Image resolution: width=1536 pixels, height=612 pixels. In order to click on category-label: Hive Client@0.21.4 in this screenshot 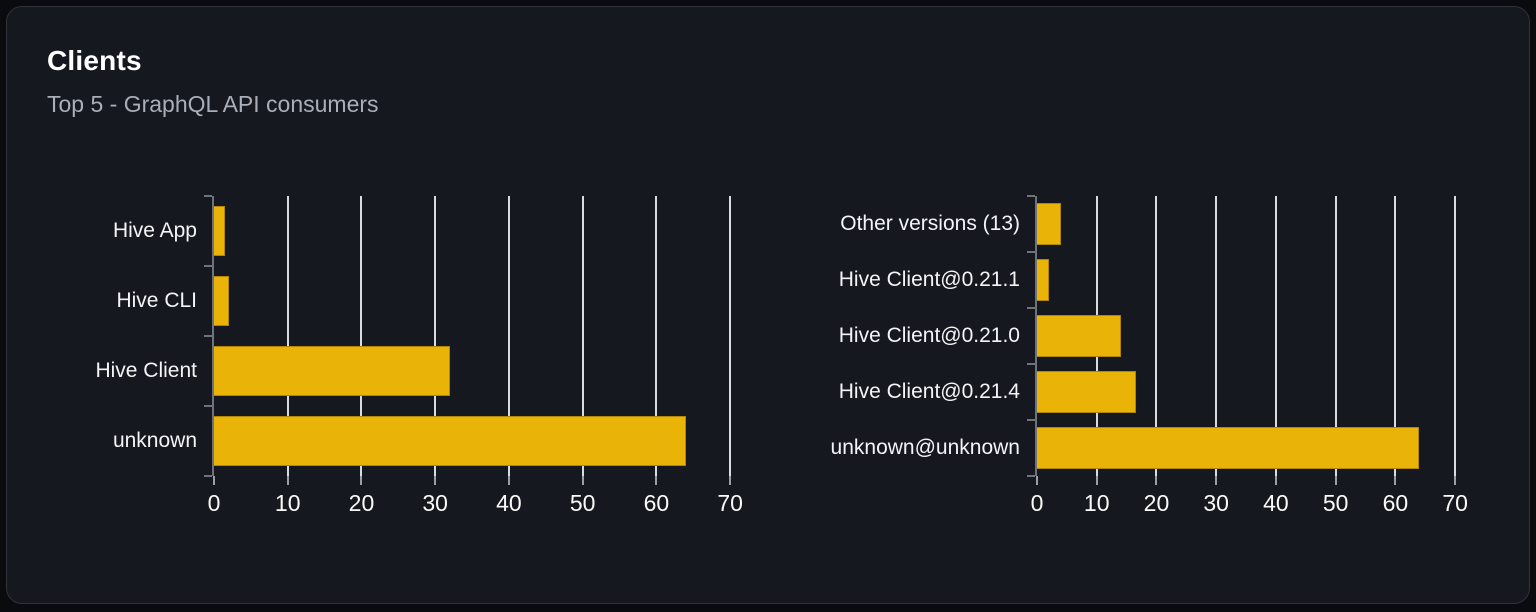, I will do `click(929, 391)`.